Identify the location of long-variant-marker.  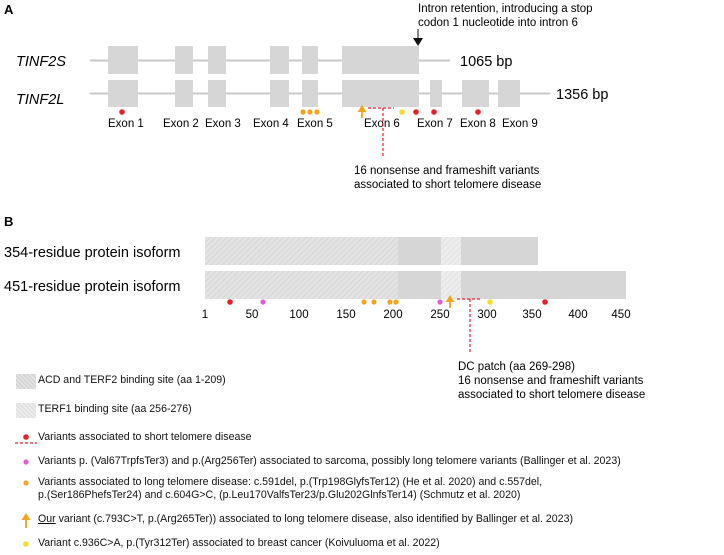
(310, 112).